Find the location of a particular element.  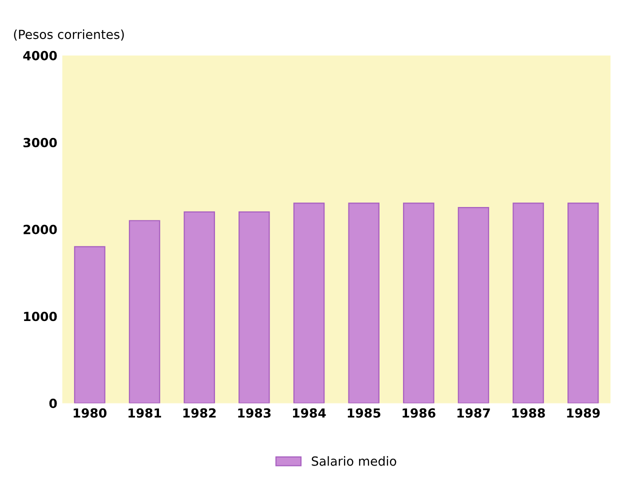

y-tick-label: 3000 is located at coordinates (40, 143).